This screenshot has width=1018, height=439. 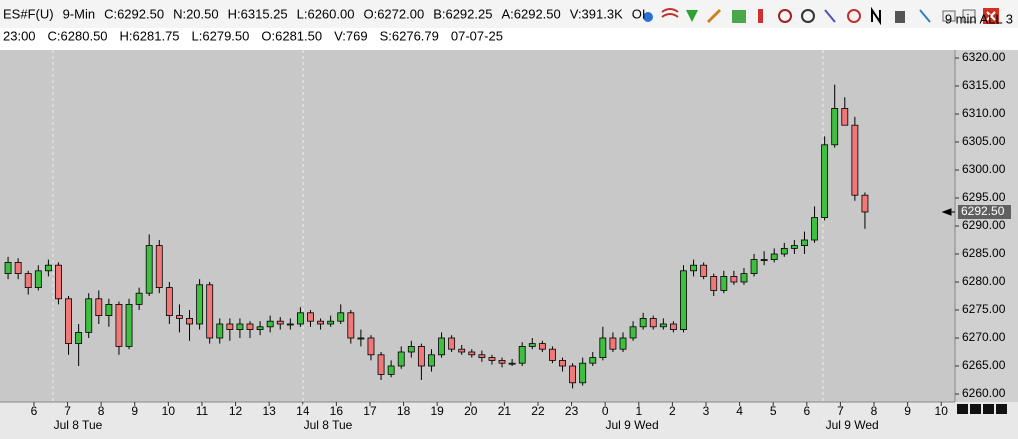 I want to click on last-price-arrow, so click(x=948, y=212).